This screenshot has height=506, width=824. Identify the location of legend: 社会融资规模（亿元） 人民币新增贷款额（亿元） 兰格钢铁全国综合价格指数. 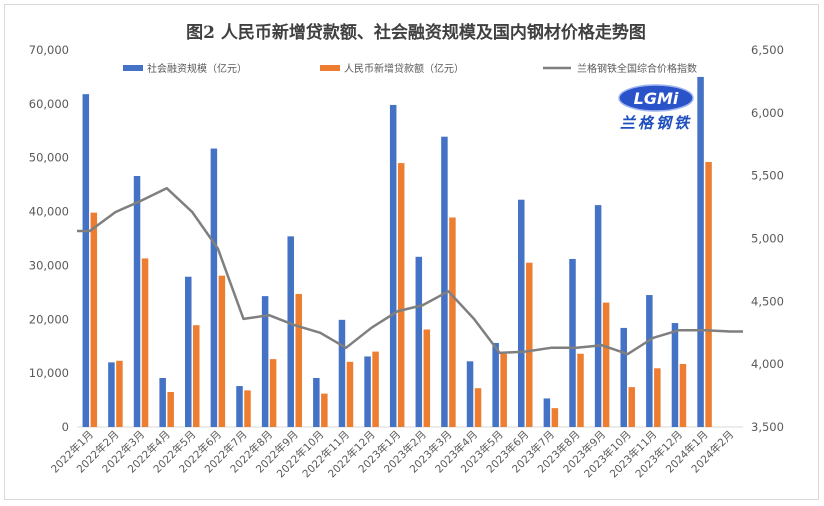
(410, 68).